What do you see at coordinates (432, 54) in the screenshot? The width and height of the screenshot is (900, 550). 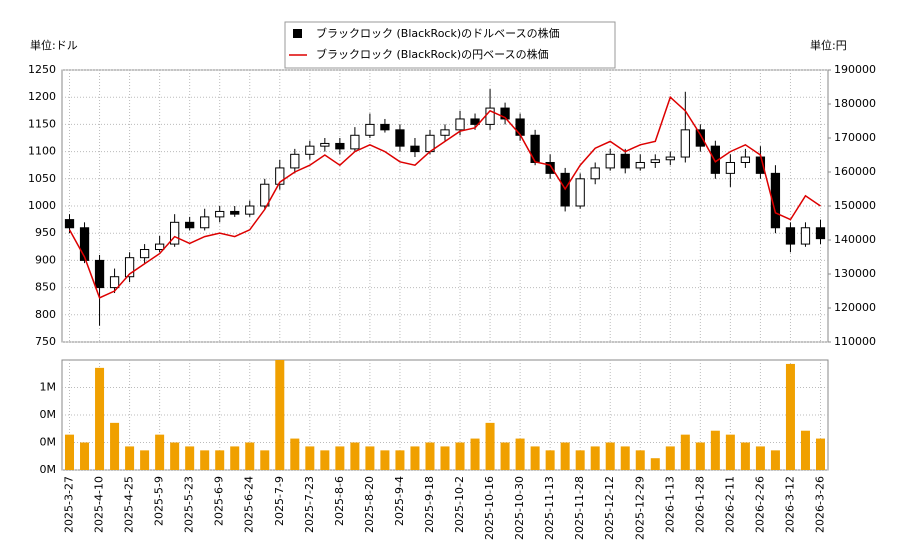 I see `legend-label: ブラックロック (BlackRock)の円ベースの株価` at bounding box center [432, 54].